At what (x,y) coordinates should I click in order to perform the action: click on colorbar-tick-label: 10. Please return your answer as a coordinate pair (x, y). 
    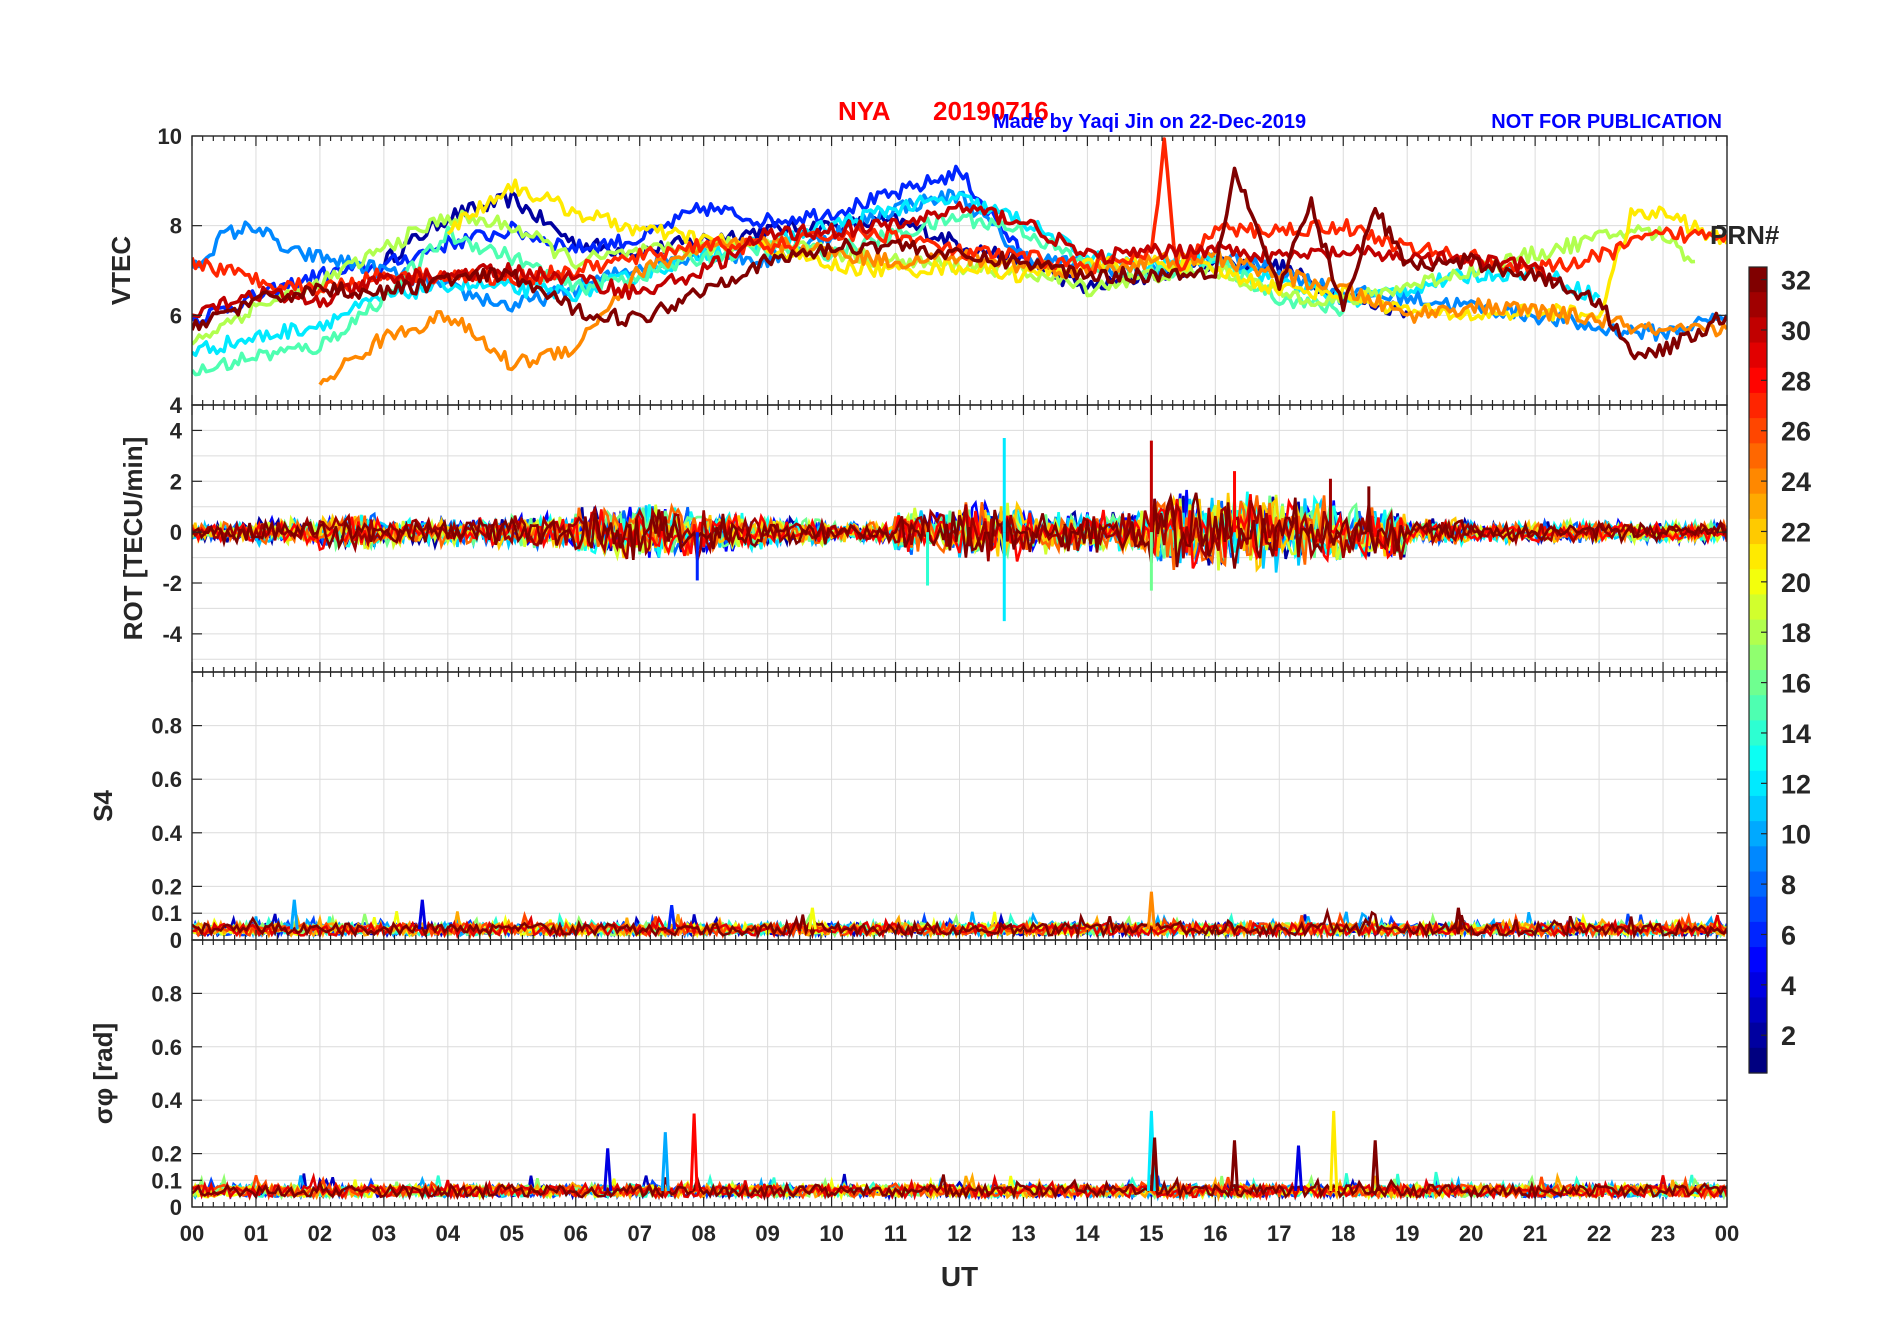
    Looking at the image, I should click on (1796, 835).